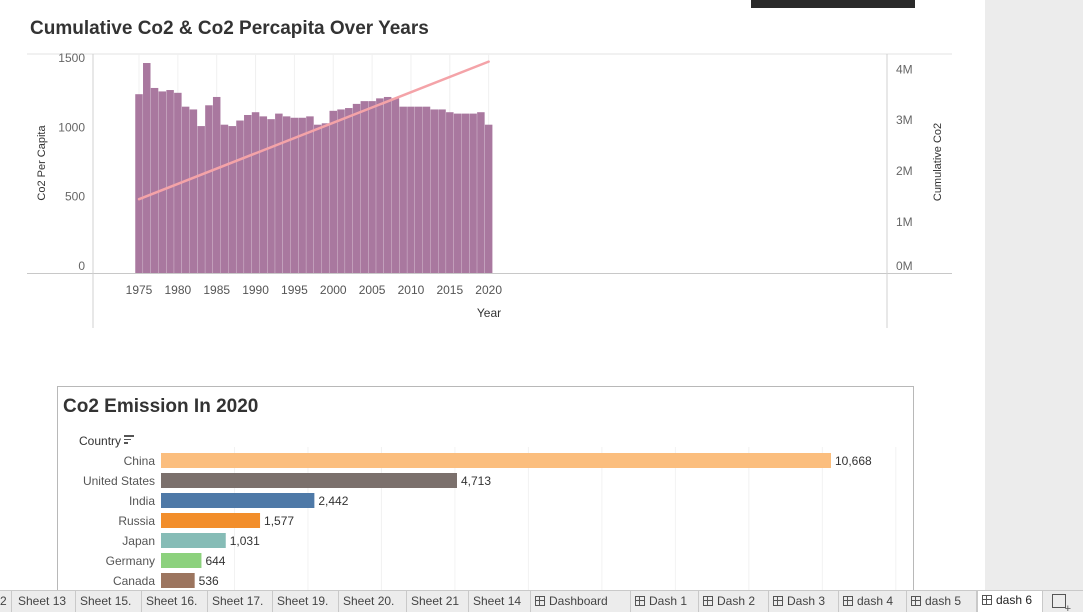 This screenshot has height=612, width=1083. I want to click on bar-2000, so click(333, 191).